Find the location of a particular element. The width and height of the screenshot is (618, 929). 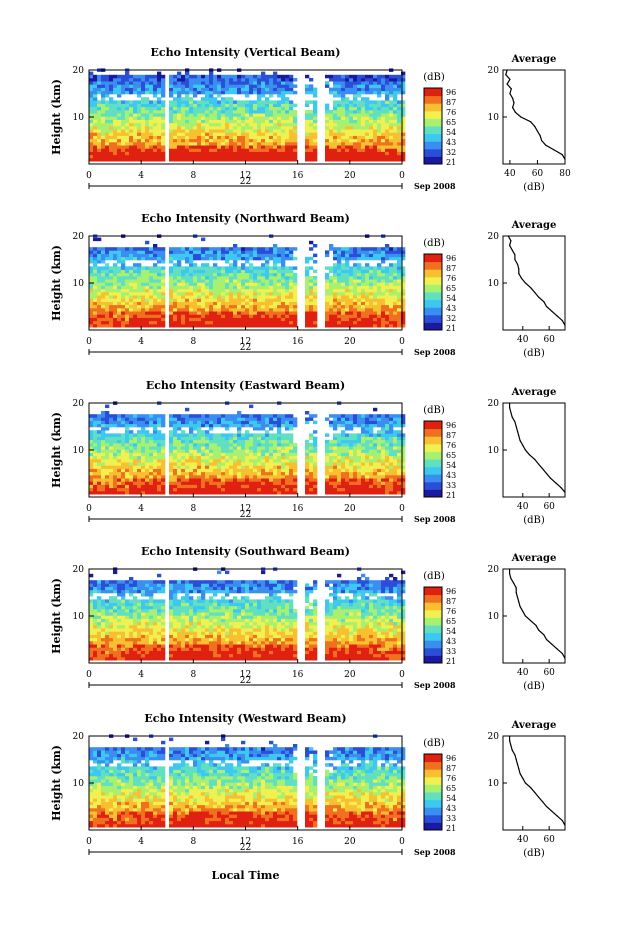

average-y-tick-label: 10 is located at coordinates (494, 118).